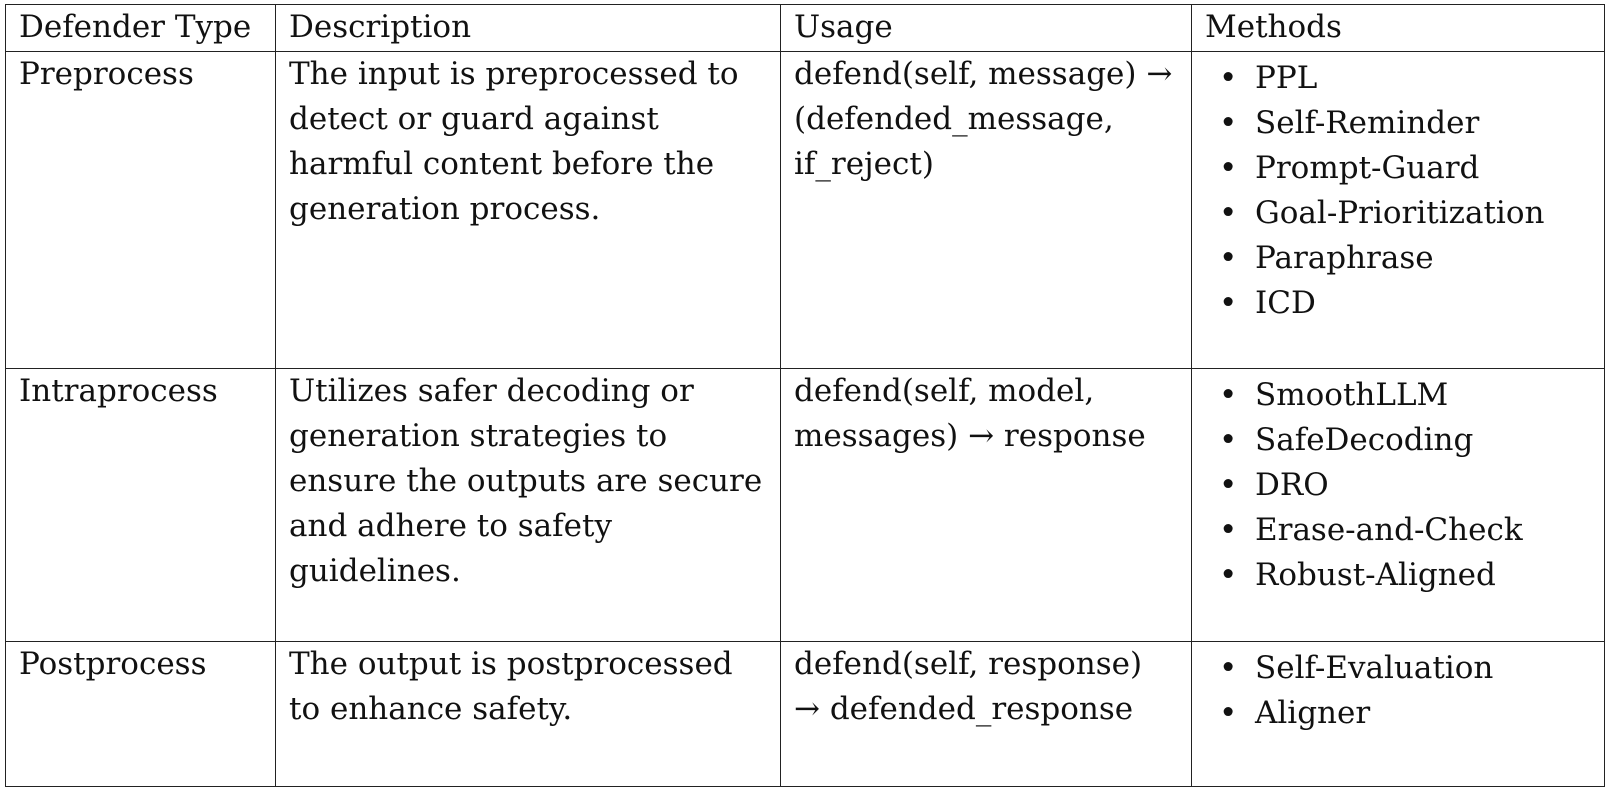  Describe the element at coordinates (1396, 303) in the screenshot. I see `list-item: • ICD` at that location.